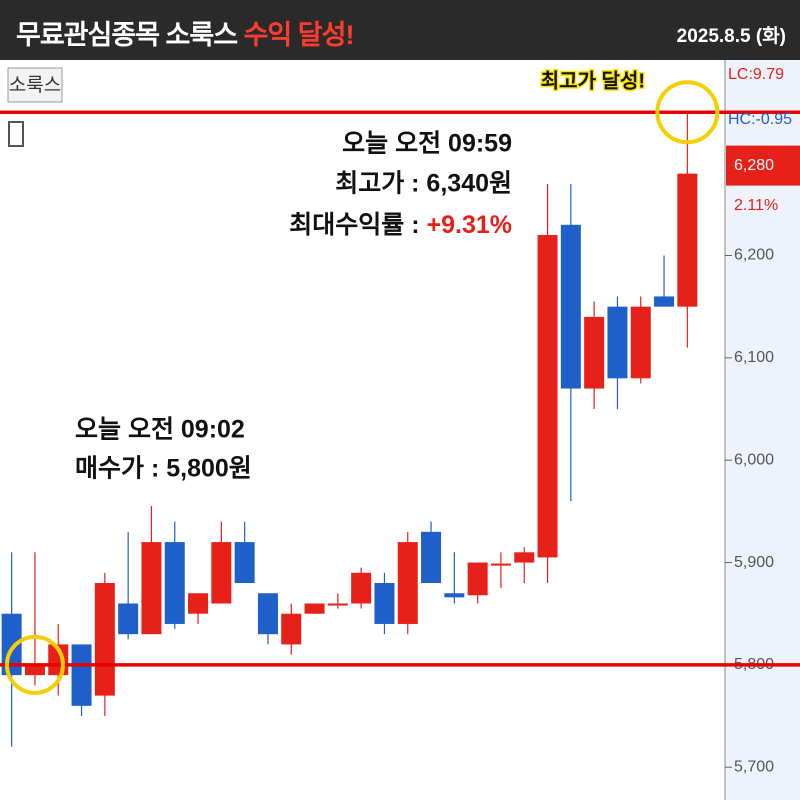 Image resolution: width=800 pixels, height=800 pixels. I want to click on y-tick-label: 6,100, so click(754, 357).